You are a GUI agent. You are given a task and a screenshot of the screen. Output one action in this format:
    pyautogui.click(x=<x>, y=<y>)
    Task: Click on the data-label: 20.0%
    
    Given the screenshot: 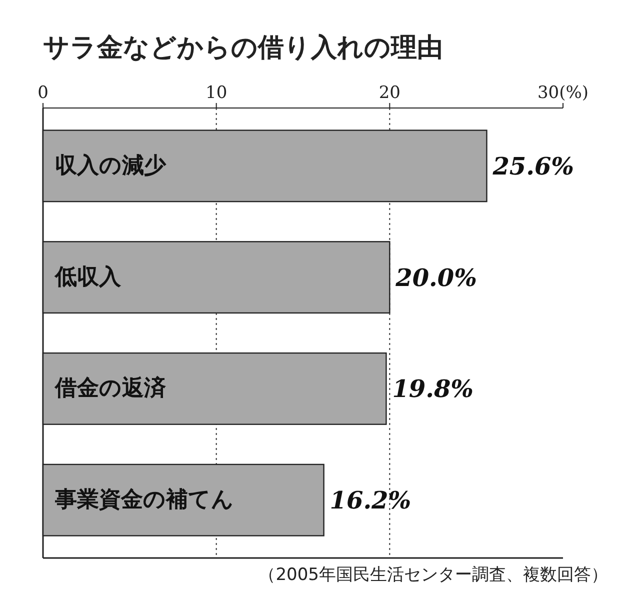 What is the action you would take?
    pyautogui.click(x=435, y=277)
    